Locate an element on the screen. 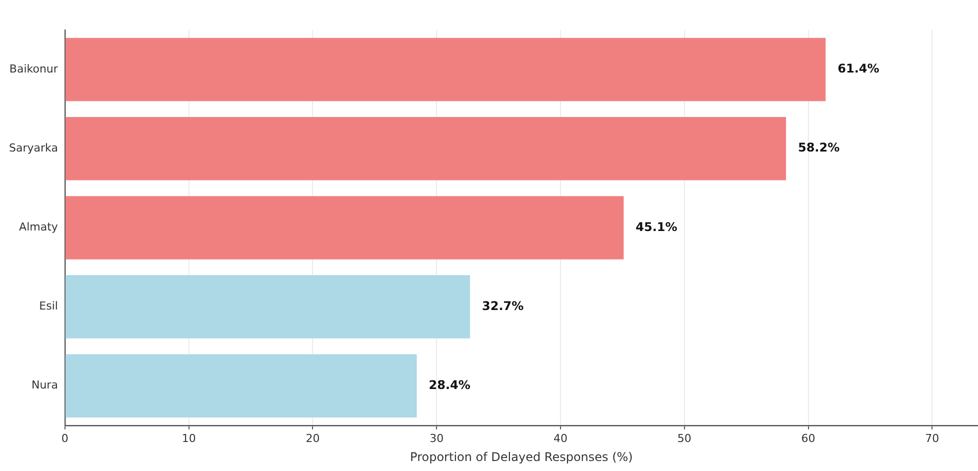 This screenshot has width=978, height=471. data-label: 32.7% is located at coordinates (503, 305).